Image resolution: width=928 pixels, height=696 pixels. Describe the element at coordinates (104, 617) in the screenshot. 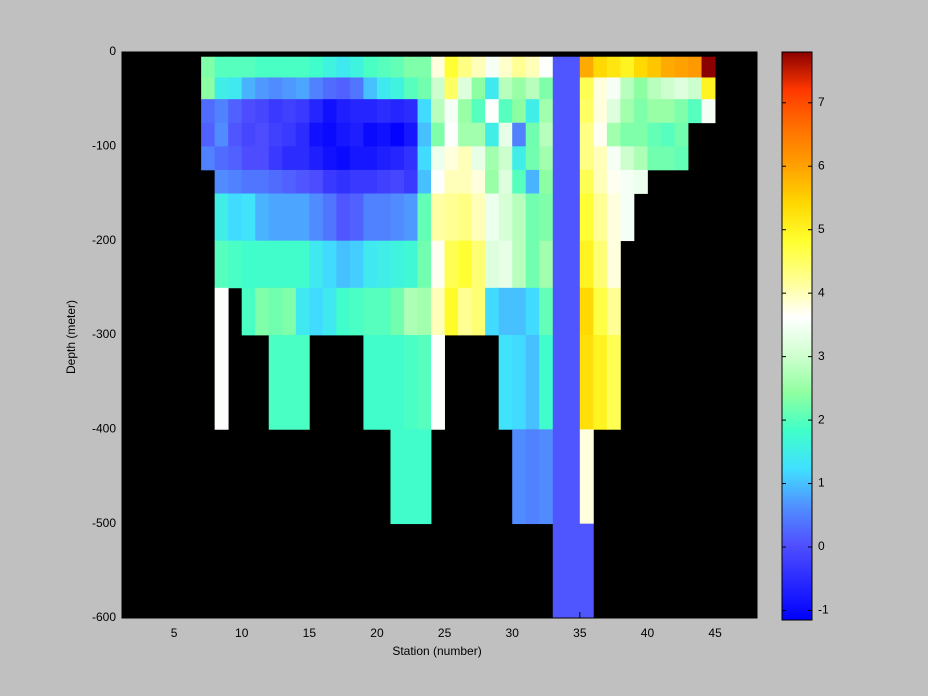

I see `y-tick-label: -600` at that location.